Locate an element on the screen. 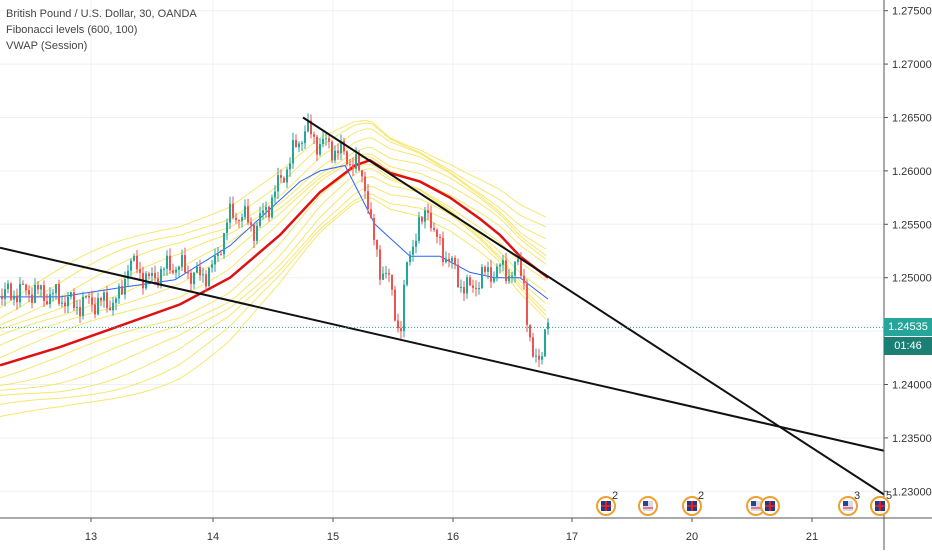 The width and height of the screenshot is (932, 555). indicator-vwap: VWAP (Session) is located at coordinates (47, 46).